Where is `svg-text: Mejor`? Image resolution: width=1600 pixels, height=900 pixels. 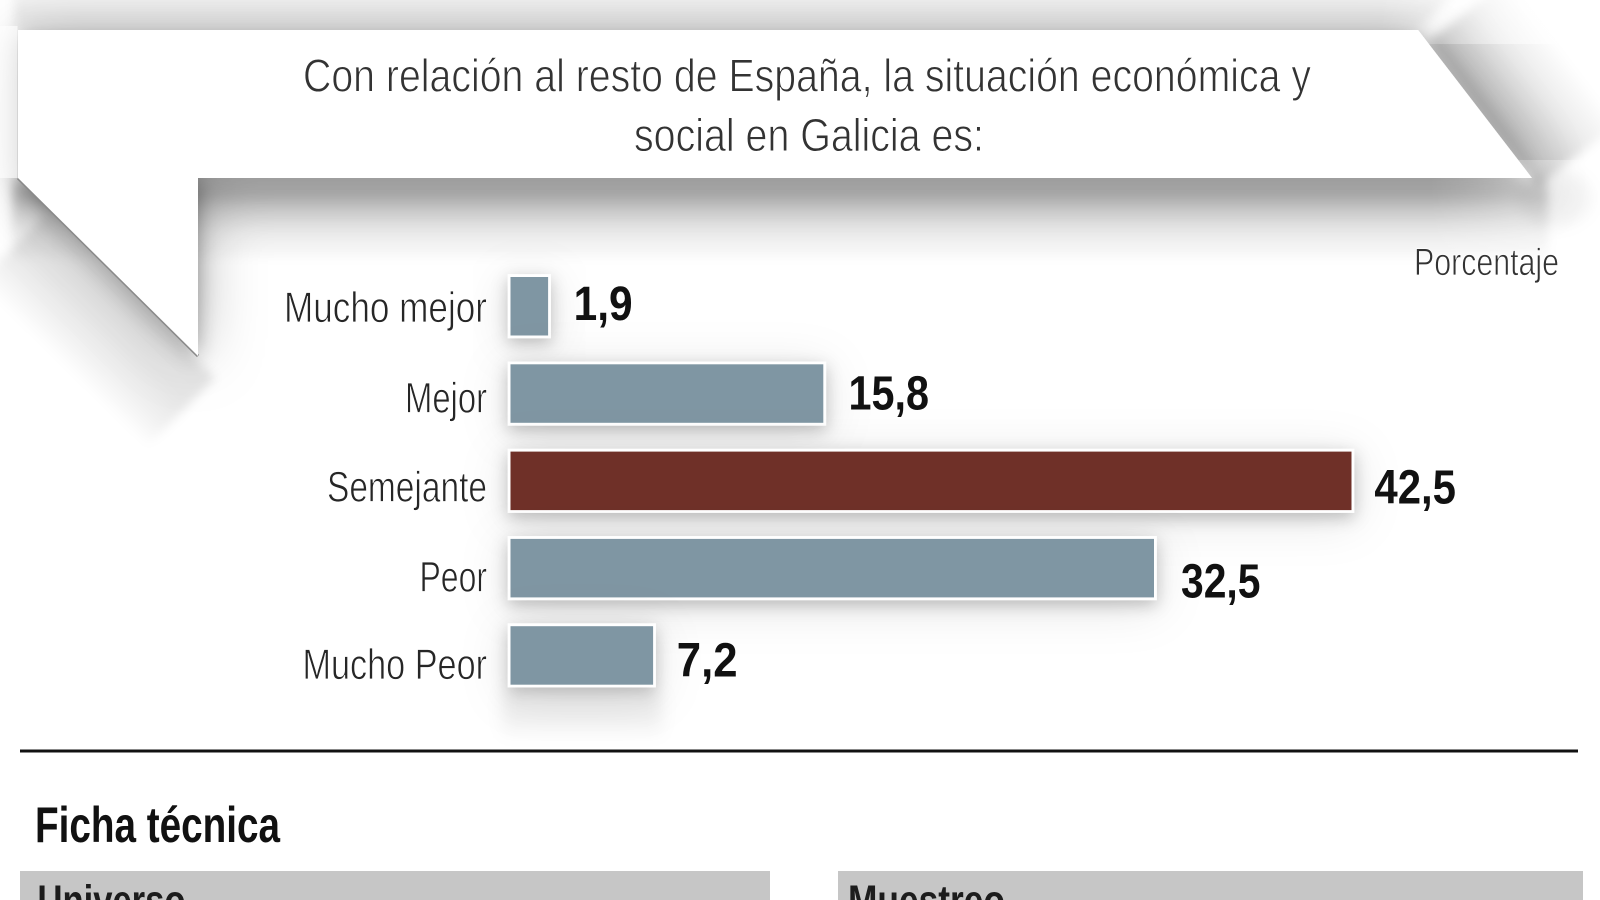
svg-text: Mejor is located at coordinates (446, 399).